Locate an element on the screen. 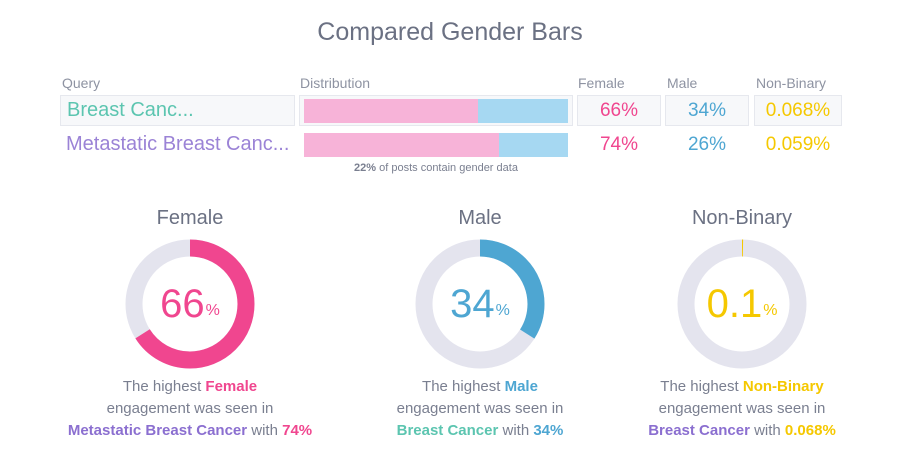  header-nonbinary: Non-Binary is located at coordinates (791, 83).